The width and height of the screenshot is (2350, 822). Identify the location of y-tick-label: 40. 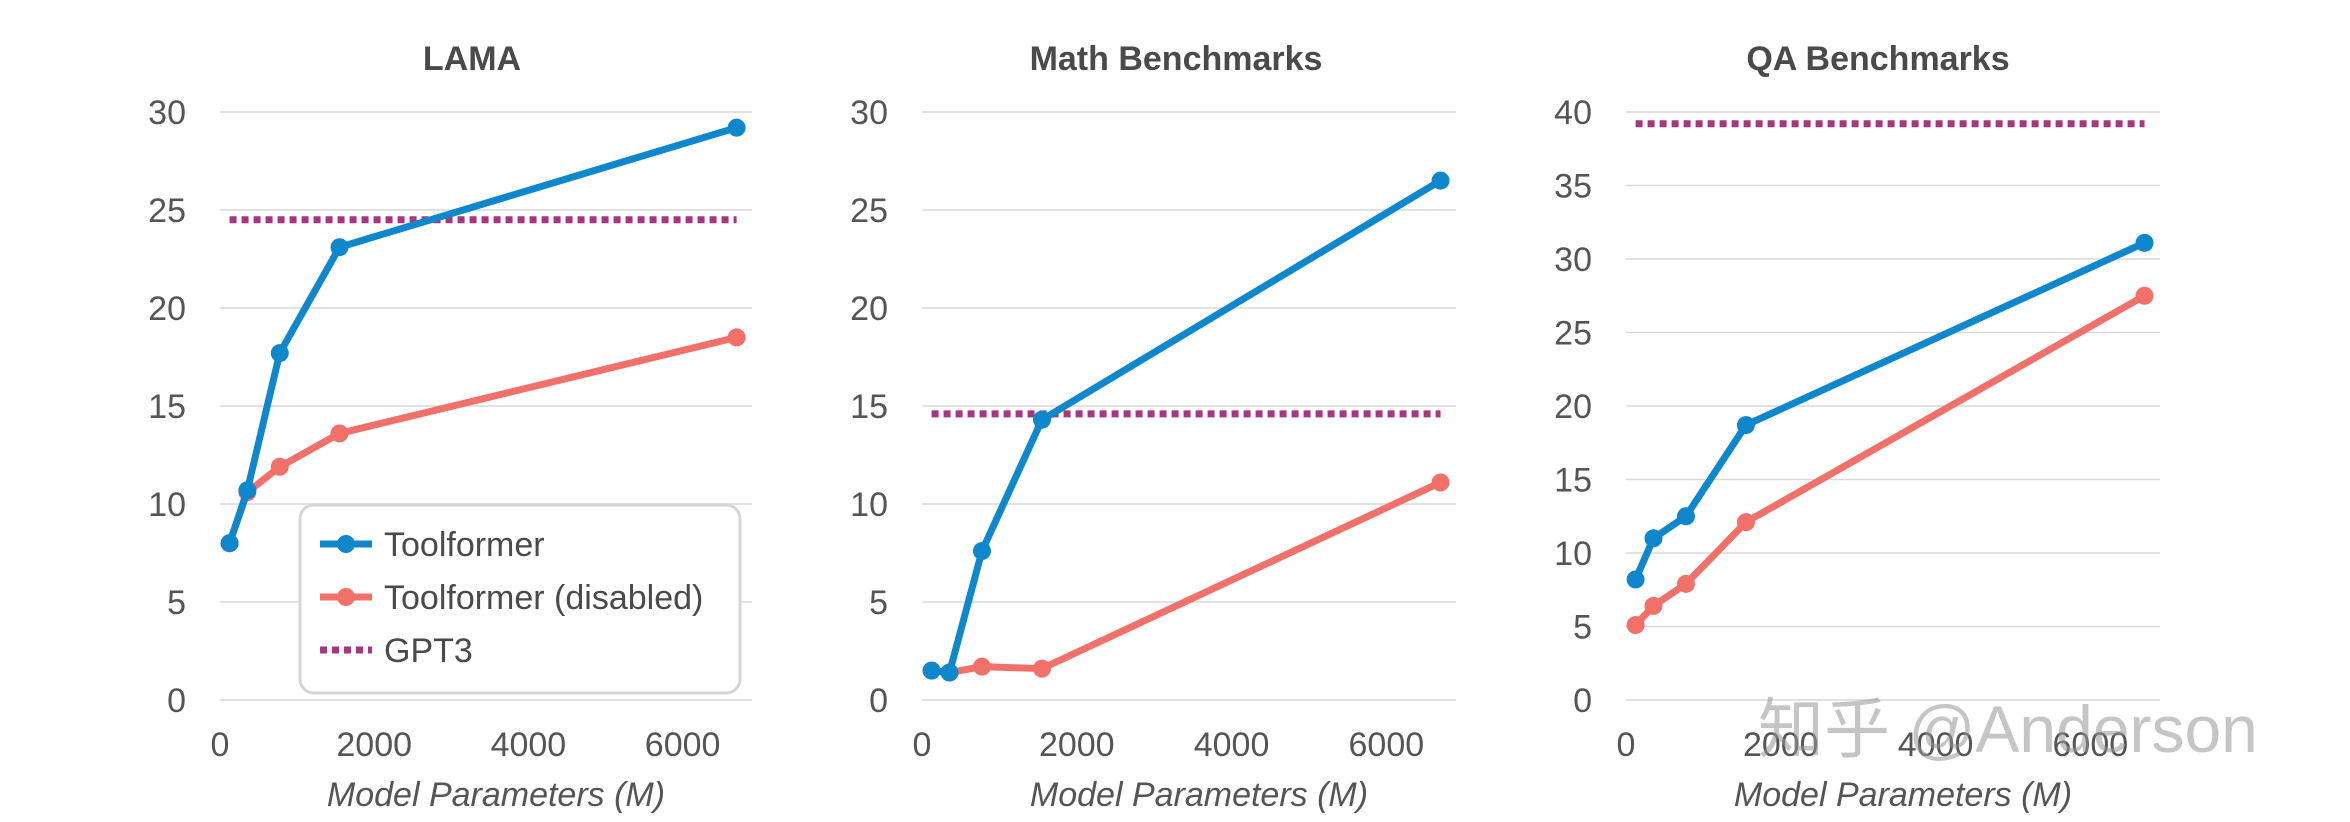
(1573, 113).